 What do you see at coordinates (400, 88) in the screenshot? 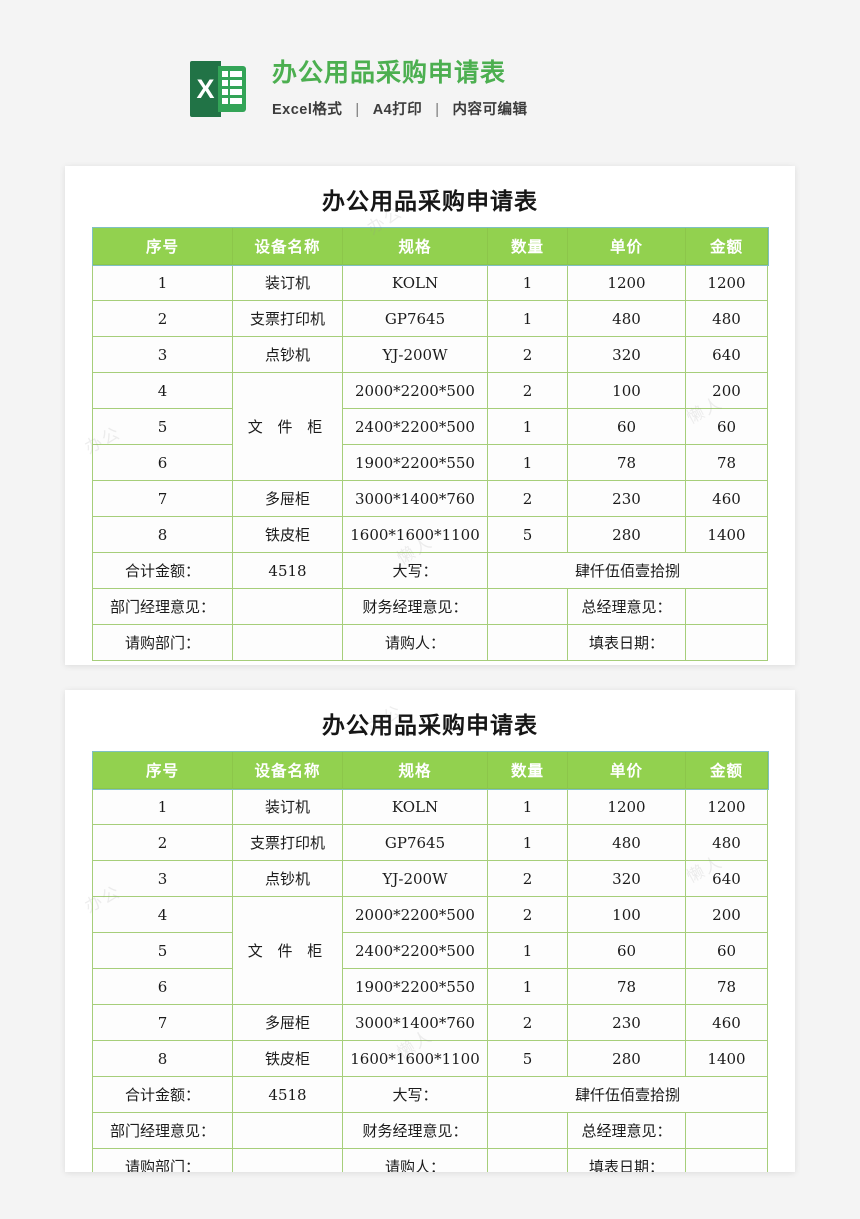
I see `header-text-block: 办公用品采购申请表 Excel格式 | A4打印 | 内容可编辑` at bounding box center [400, 88].